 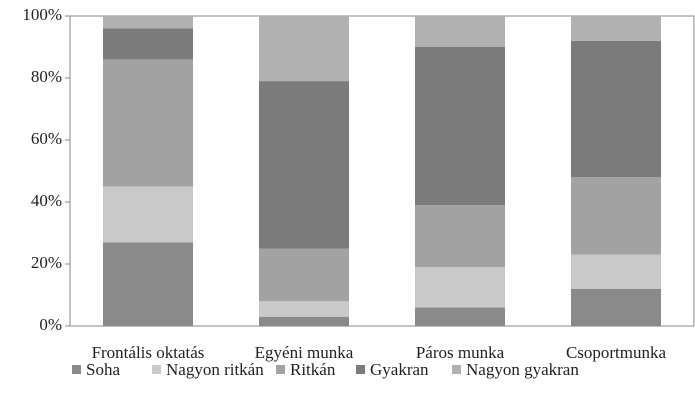 What do you see at coordinates (522, 369) in the screenshot?
I see `legend-label: Nagyon gyakran` at bounding box center [522, 369].